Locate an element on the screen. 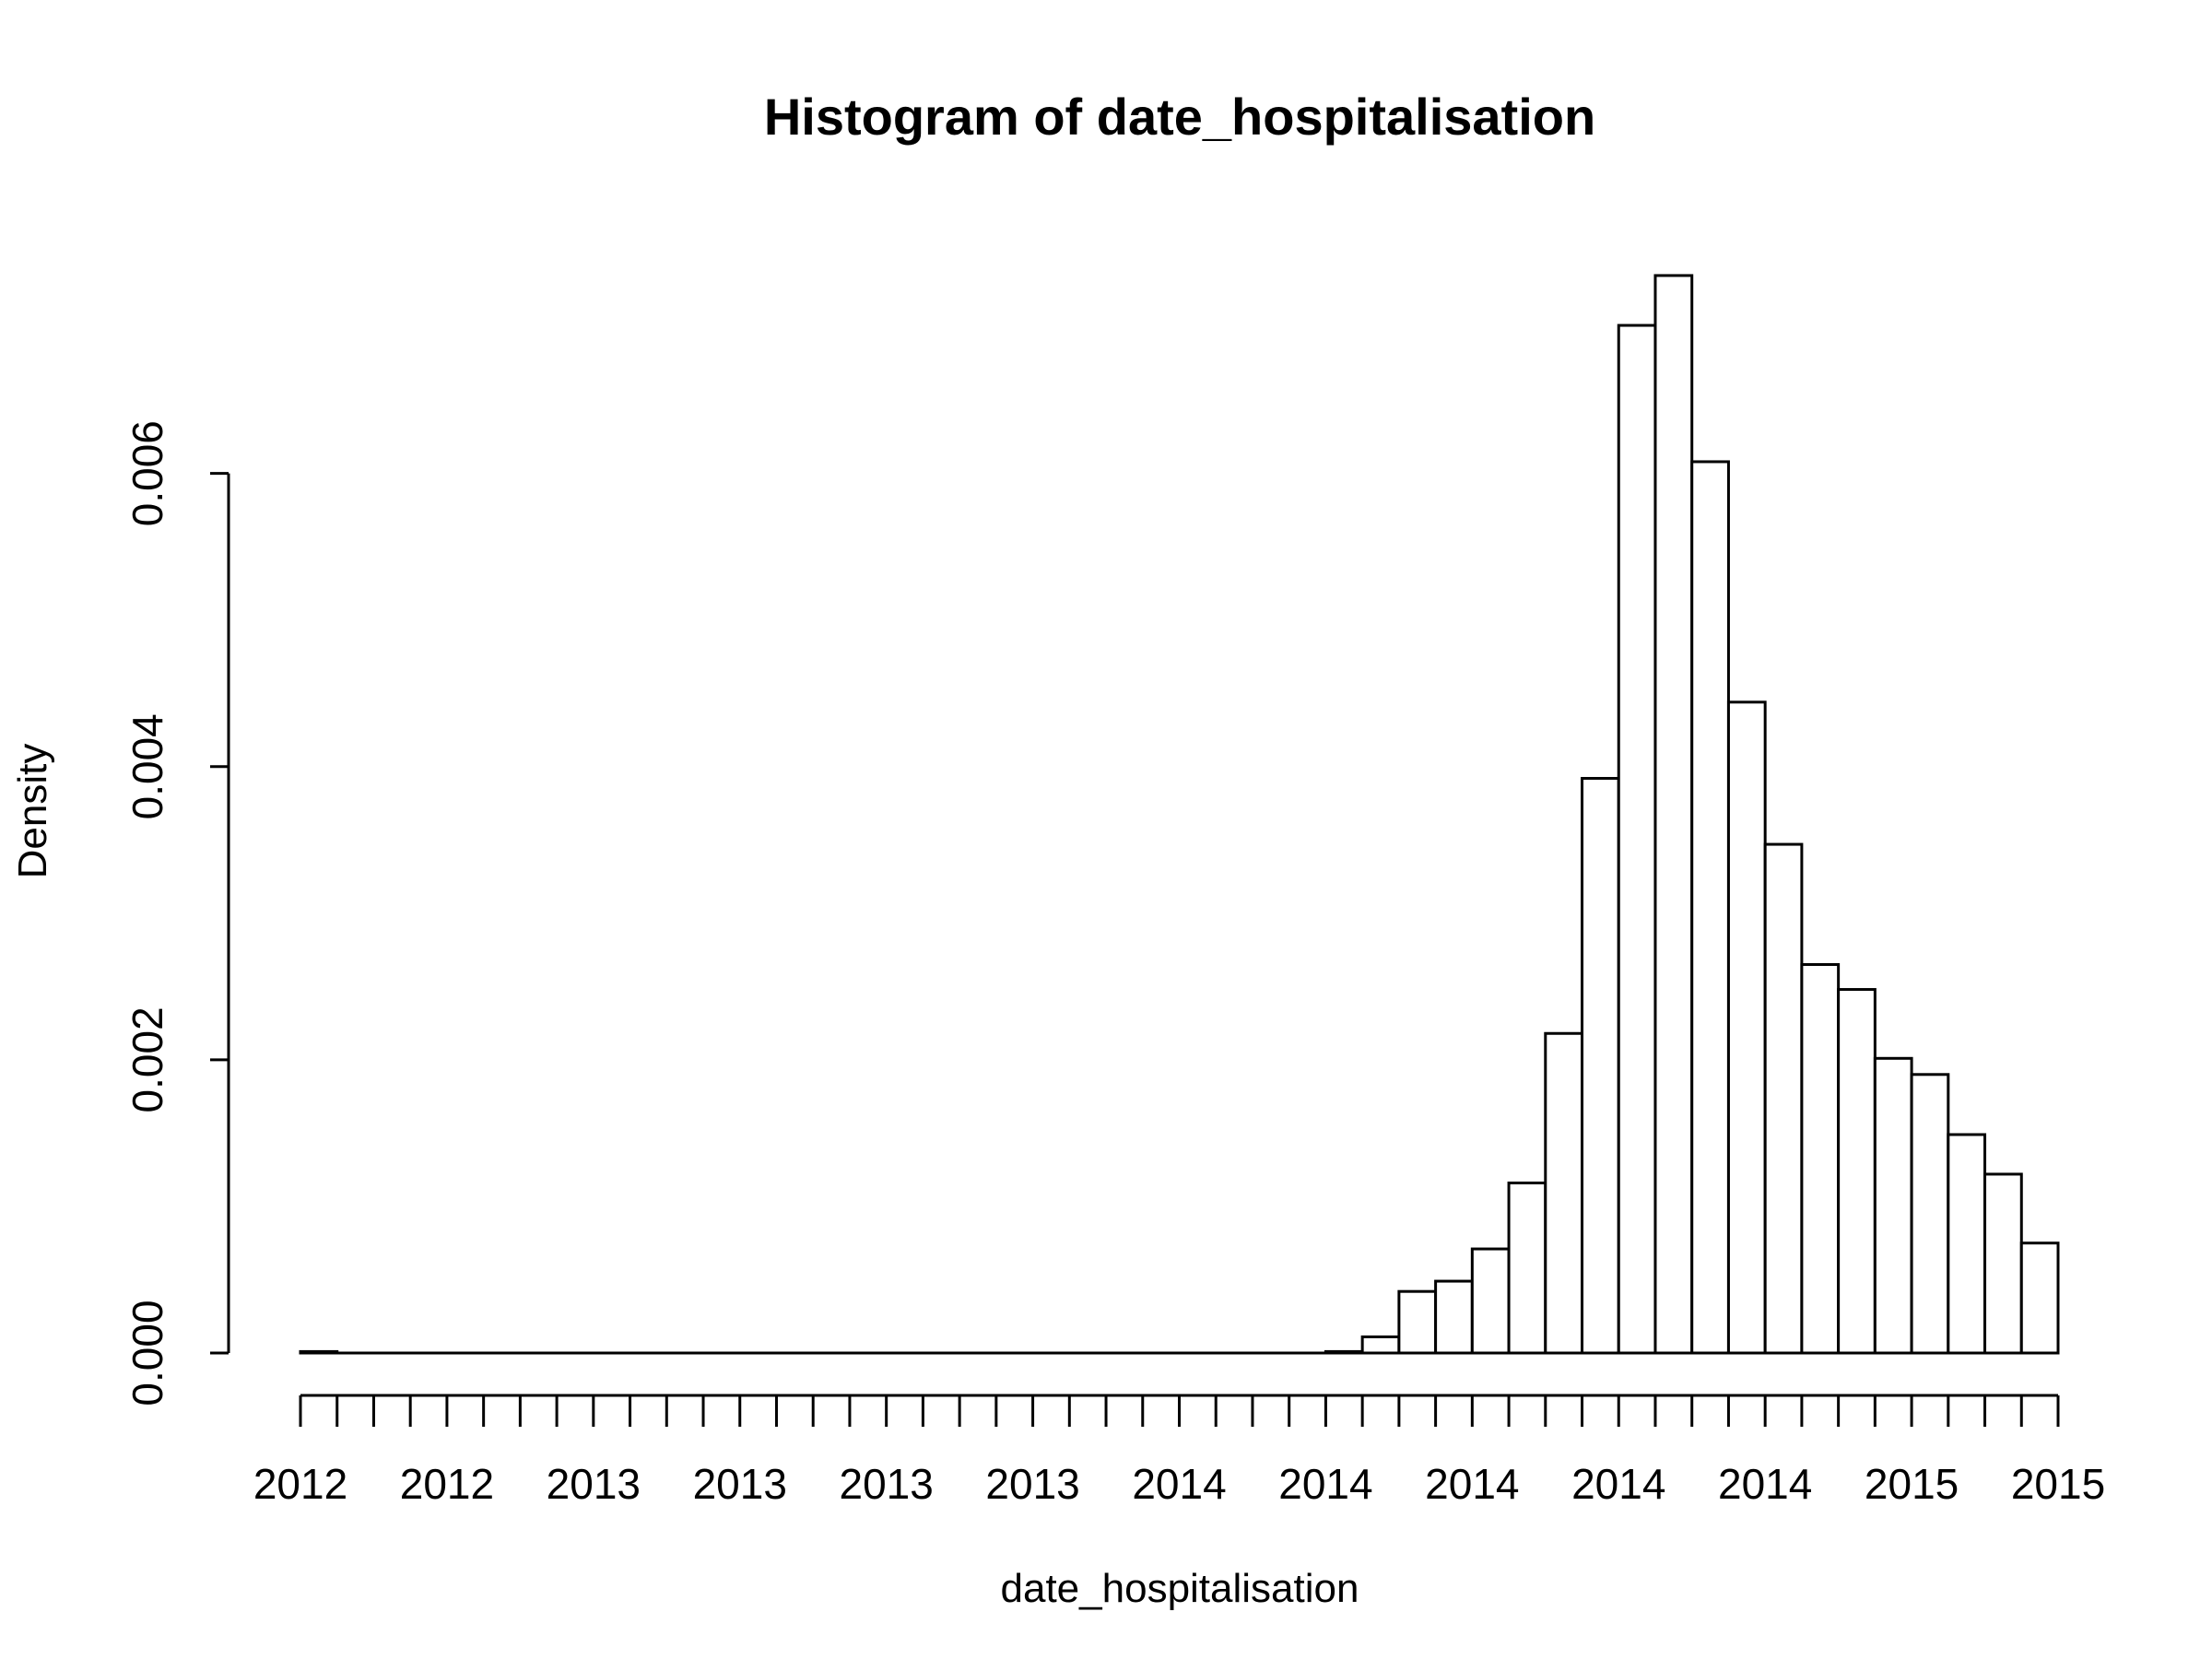 The width and height of the screenshot is (2212, 1659). x-axis-label: date_hospitalisation is located at coordinates (1180, 1588).